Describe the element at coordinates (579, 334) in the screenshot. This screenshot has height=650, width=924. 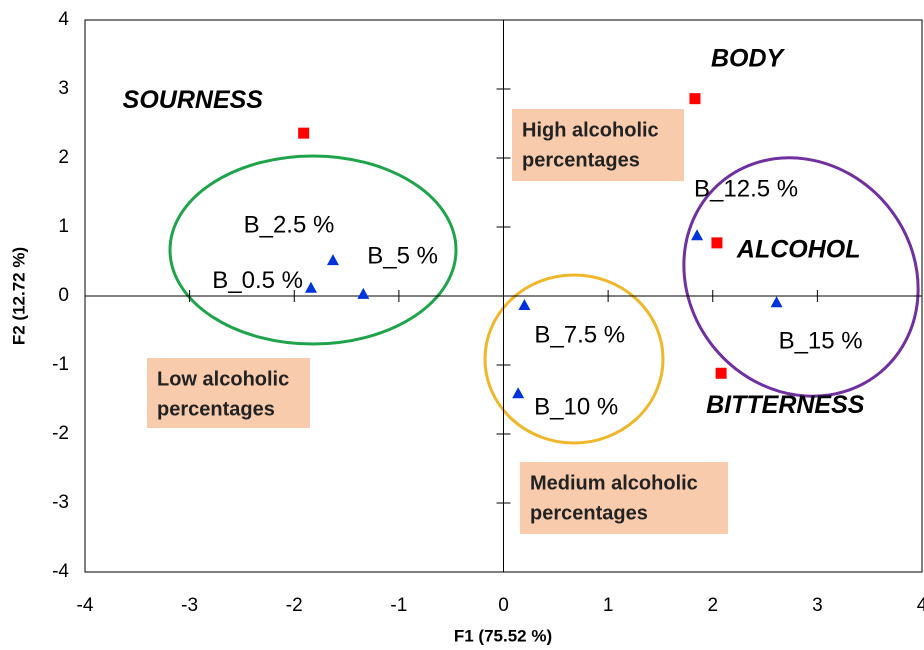
I see `point-label: B_7.5 %` at that location.